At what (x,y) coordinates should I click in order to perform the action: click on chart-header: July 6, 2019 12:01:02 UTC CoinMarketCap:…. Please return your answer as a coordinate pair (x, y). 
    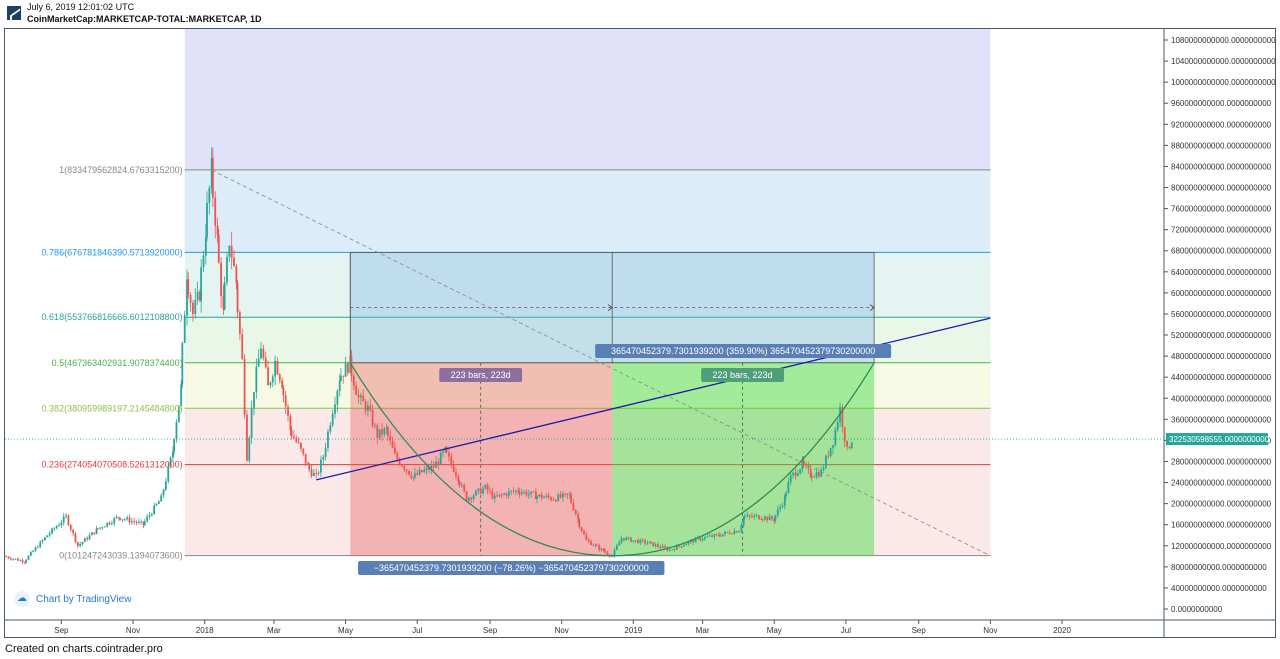
    Looking at the image, I should click on (640, 14).